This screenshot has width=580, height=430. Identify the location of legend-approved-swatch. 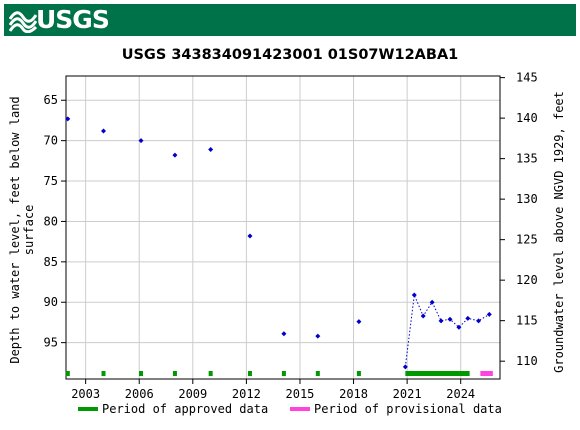
(88, 409).